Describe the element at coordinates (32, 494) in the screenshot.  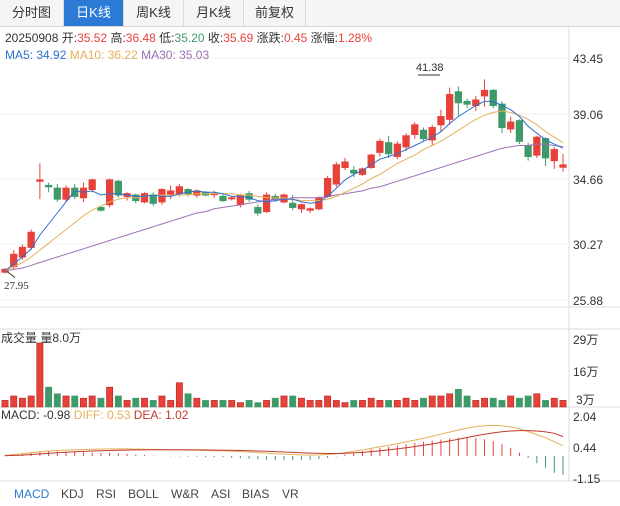
I see `indicator-macd: MACD` at that location.